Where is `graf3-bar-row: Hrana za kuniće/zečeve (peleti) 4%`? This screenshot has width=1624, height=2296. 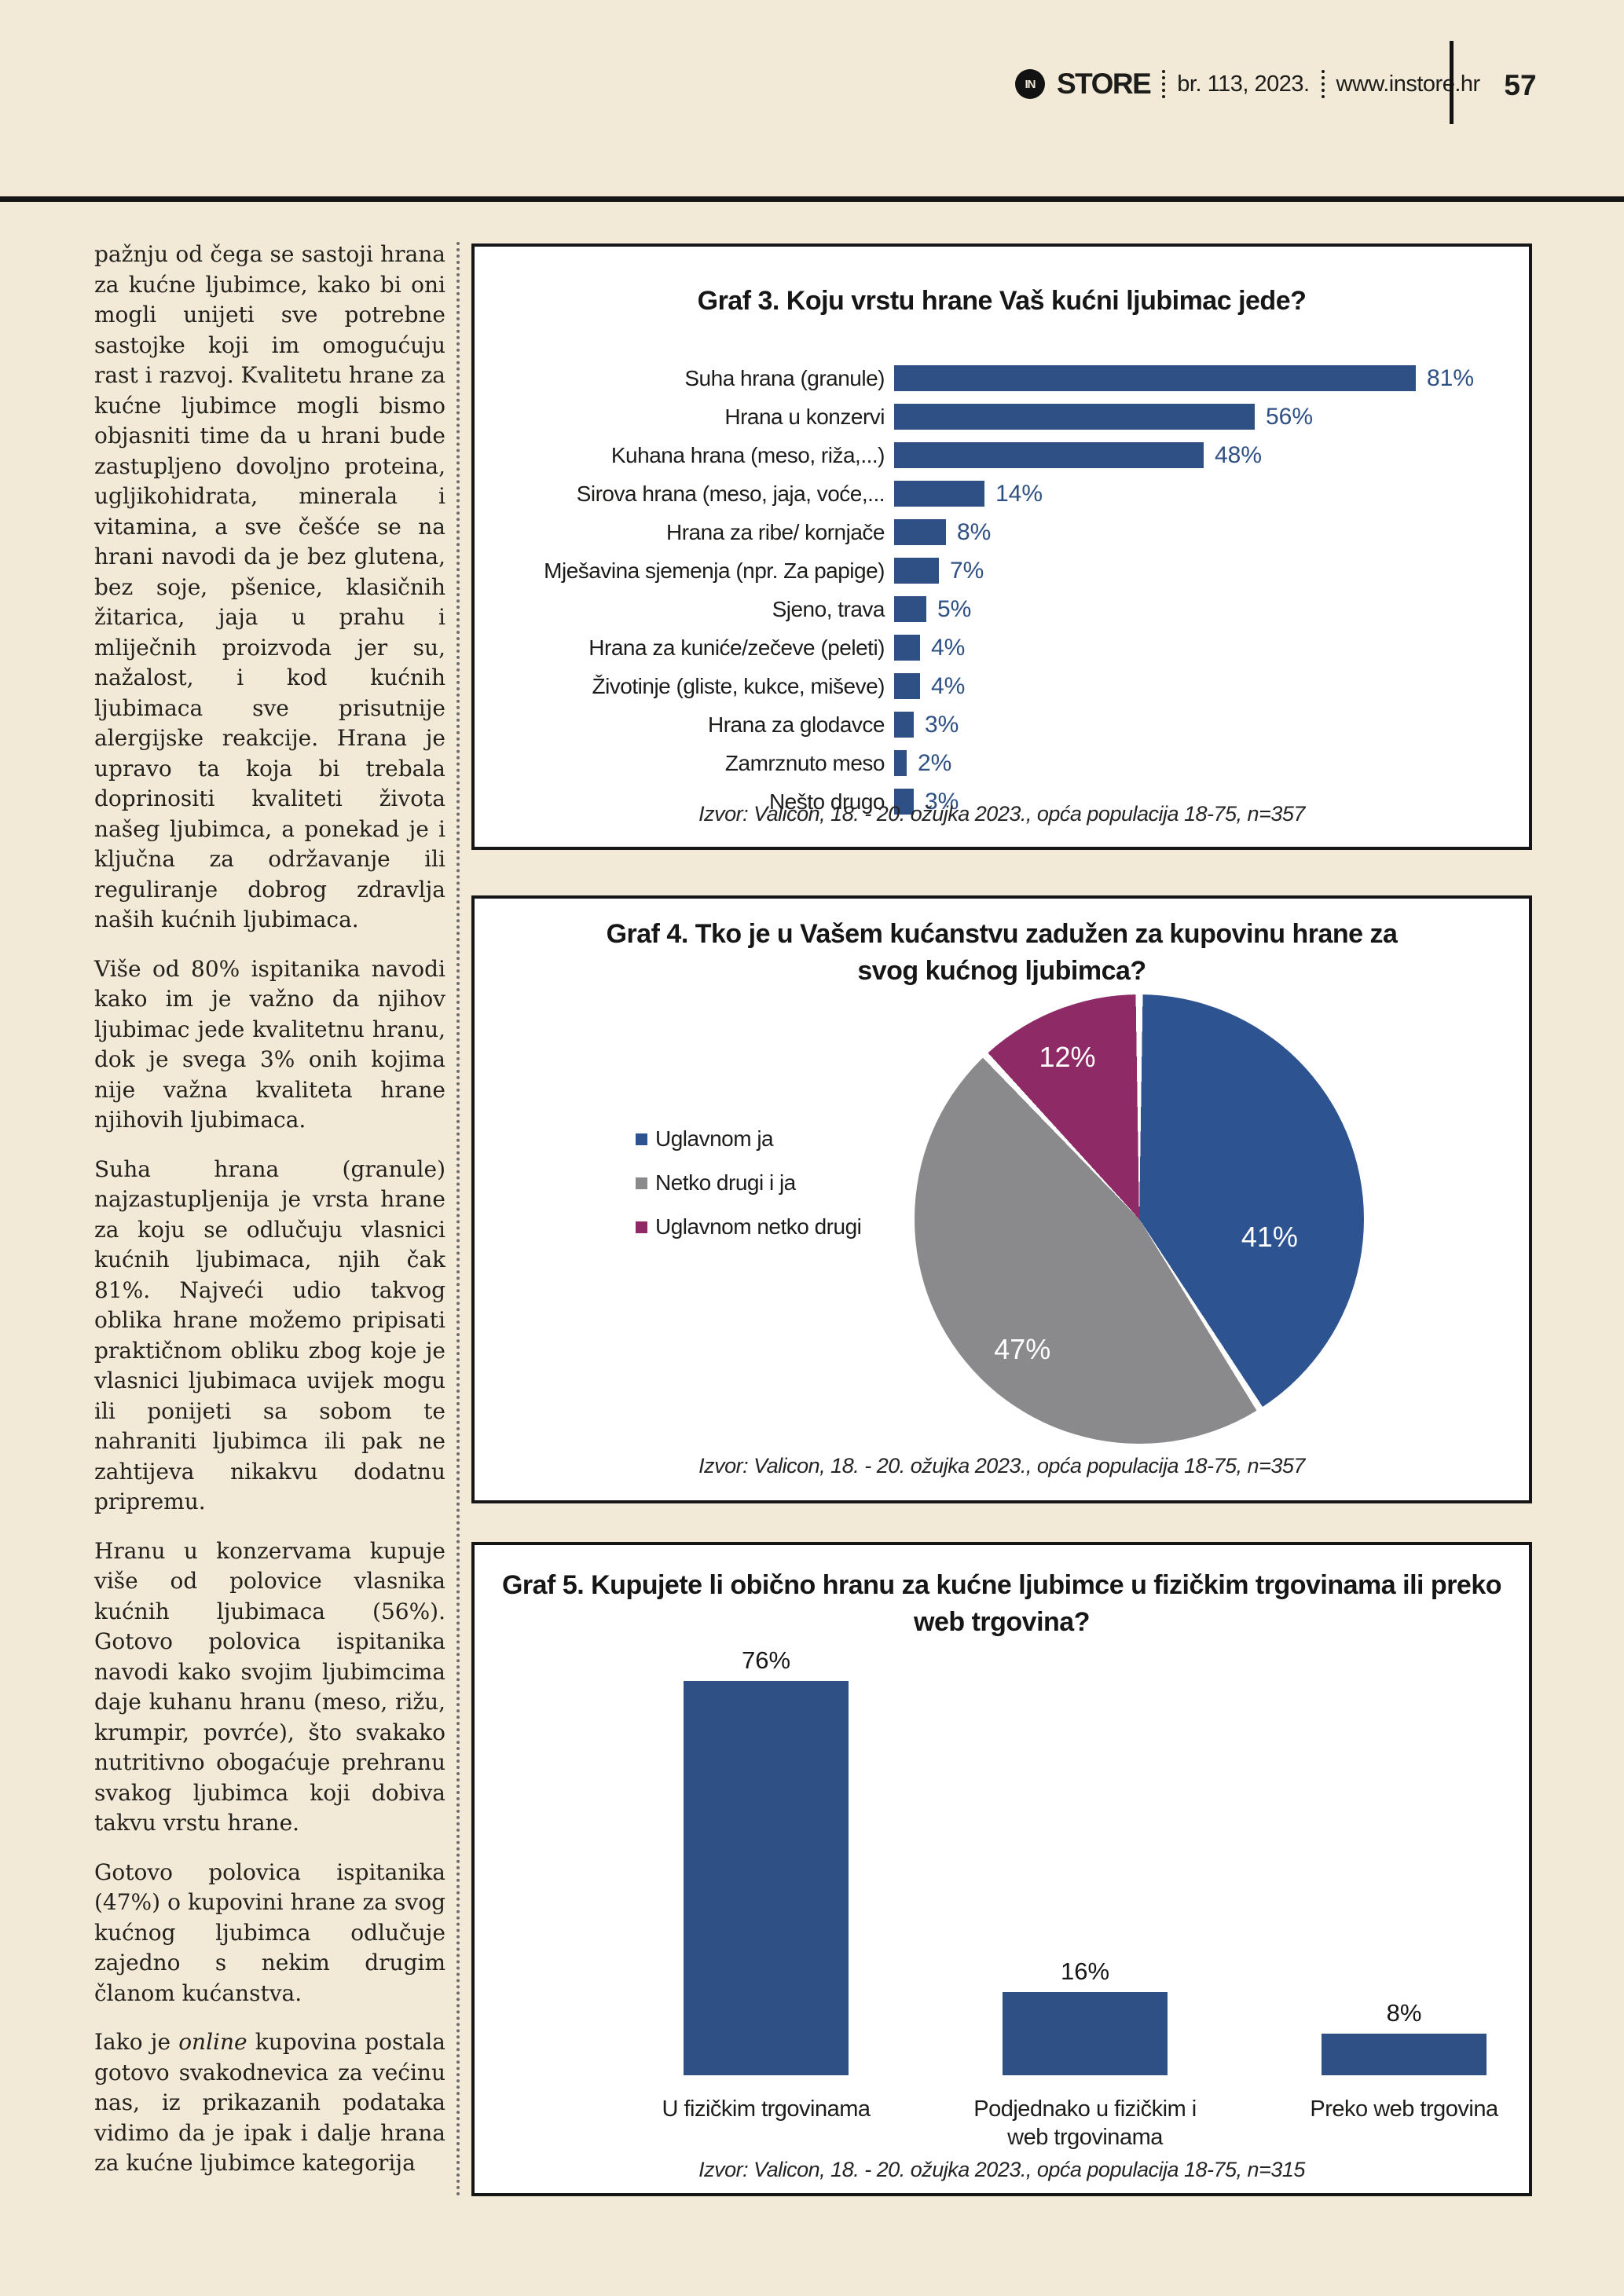 graf3-bar-row: Hrana za kuniće/zečeve (peleti) 4% is located at coordinates (1010, 647).